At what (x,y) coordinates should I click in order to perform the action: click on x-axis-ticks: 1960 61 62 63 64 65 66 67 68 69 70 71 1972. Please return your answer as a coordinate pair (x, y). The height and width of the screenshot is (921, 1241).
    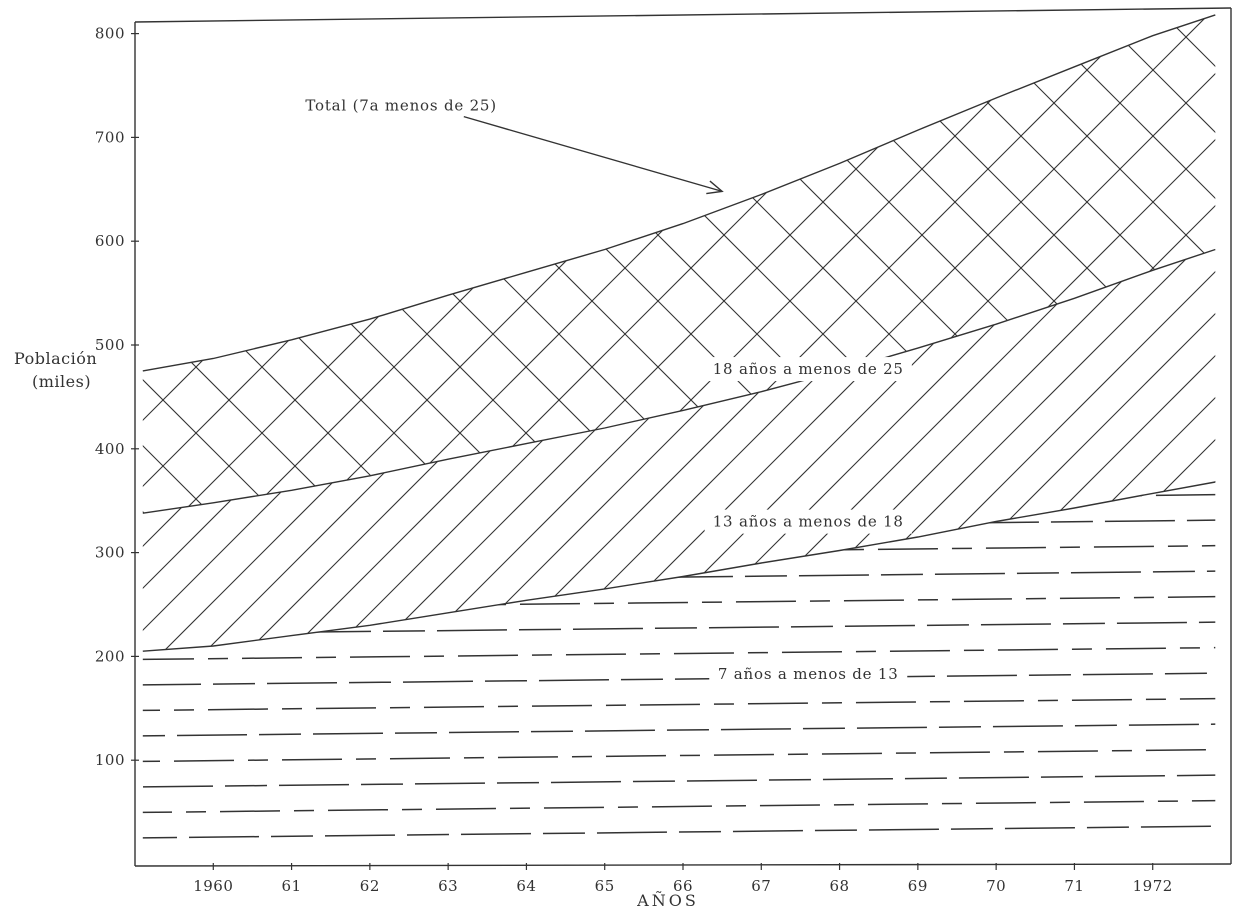
    Looking at the image, I should click on (683, 879).